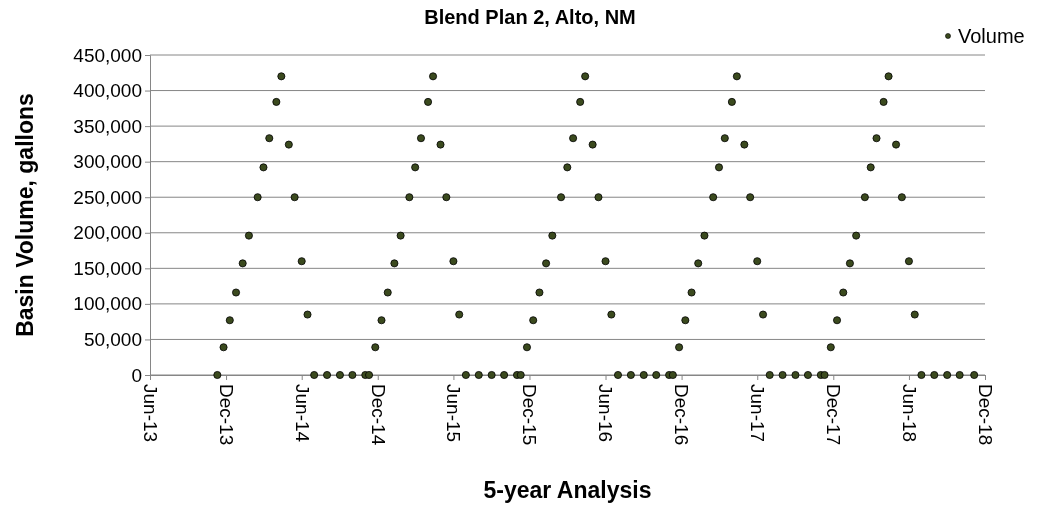 This screenshot has width=1052, height=506. Describe the element at coordinates (107, 55) in the screenshot. I see `y-tick-label: 450,000` at that location.